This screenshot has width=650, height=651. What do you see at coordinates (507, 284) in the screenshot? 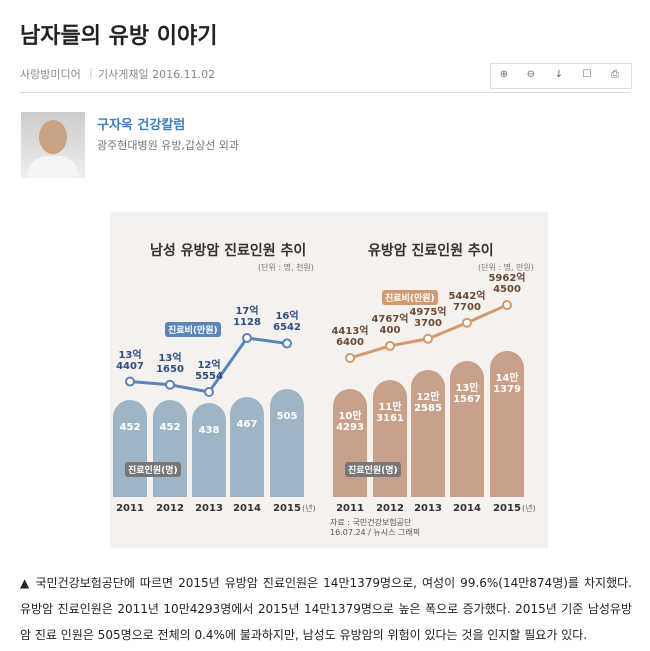
I see `cost-label: 5962억 4500` at bounding box center [507, 284].